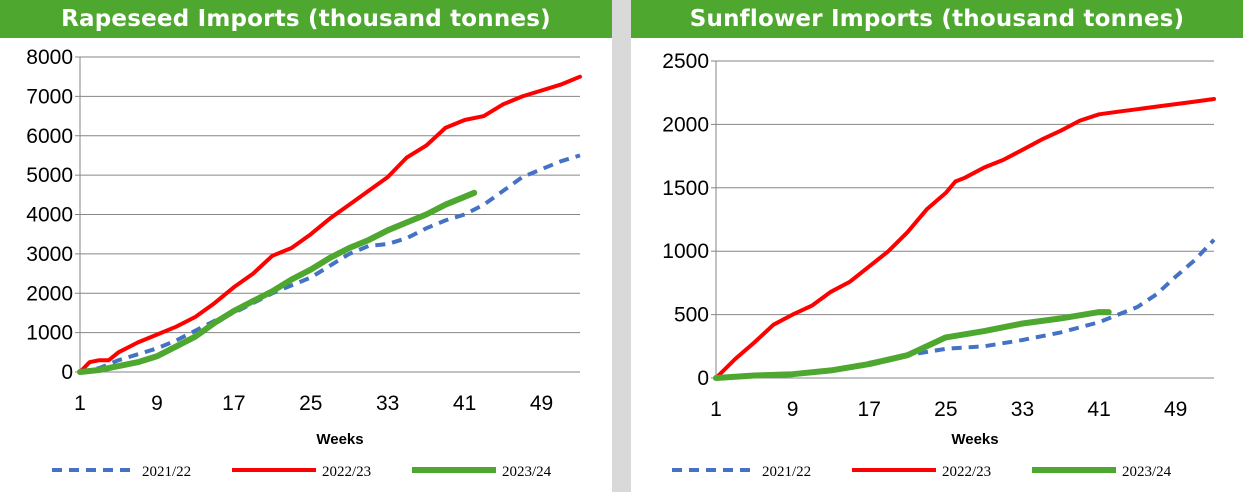 The image size is (1243, 492). What do you see at coordinates (49, 136) in the screenshot?
I see `y-tick-label: 6000` at bounding box center [49, 136].